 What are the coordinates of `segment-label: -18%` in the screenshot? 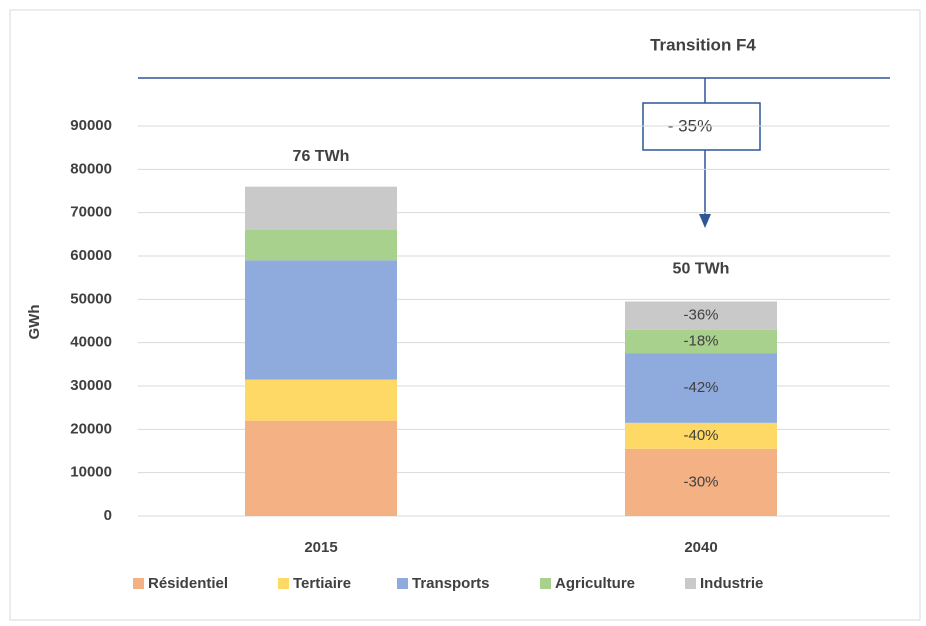 It's located at (700, 341).